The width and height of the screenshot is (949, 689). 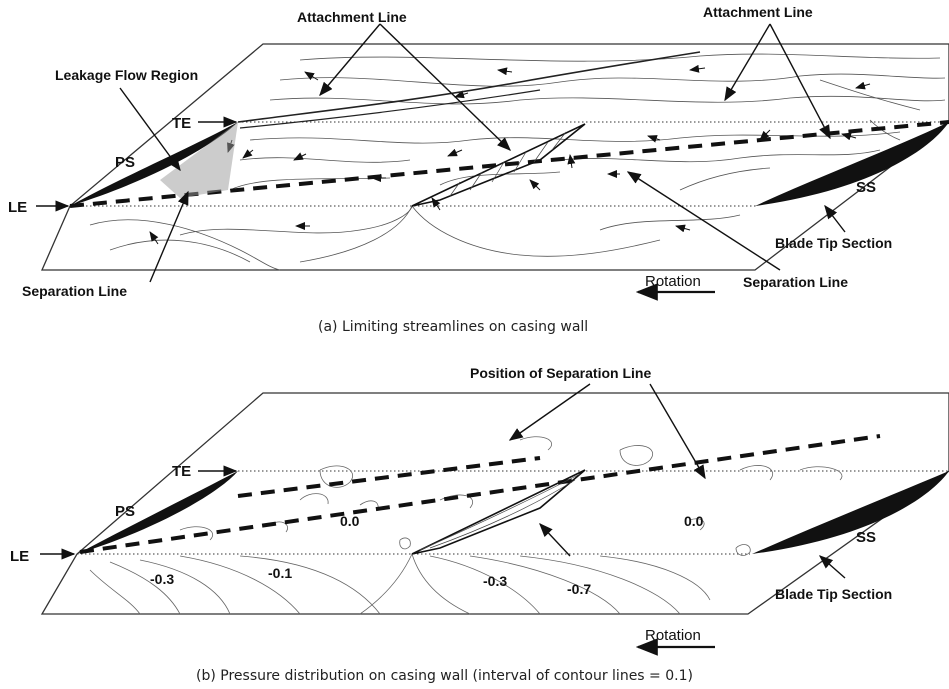 What do you see at coordinates (350, 521) in the screenshot?
I see `contour-value-1: 0.0` at bounding box center [350, 521].